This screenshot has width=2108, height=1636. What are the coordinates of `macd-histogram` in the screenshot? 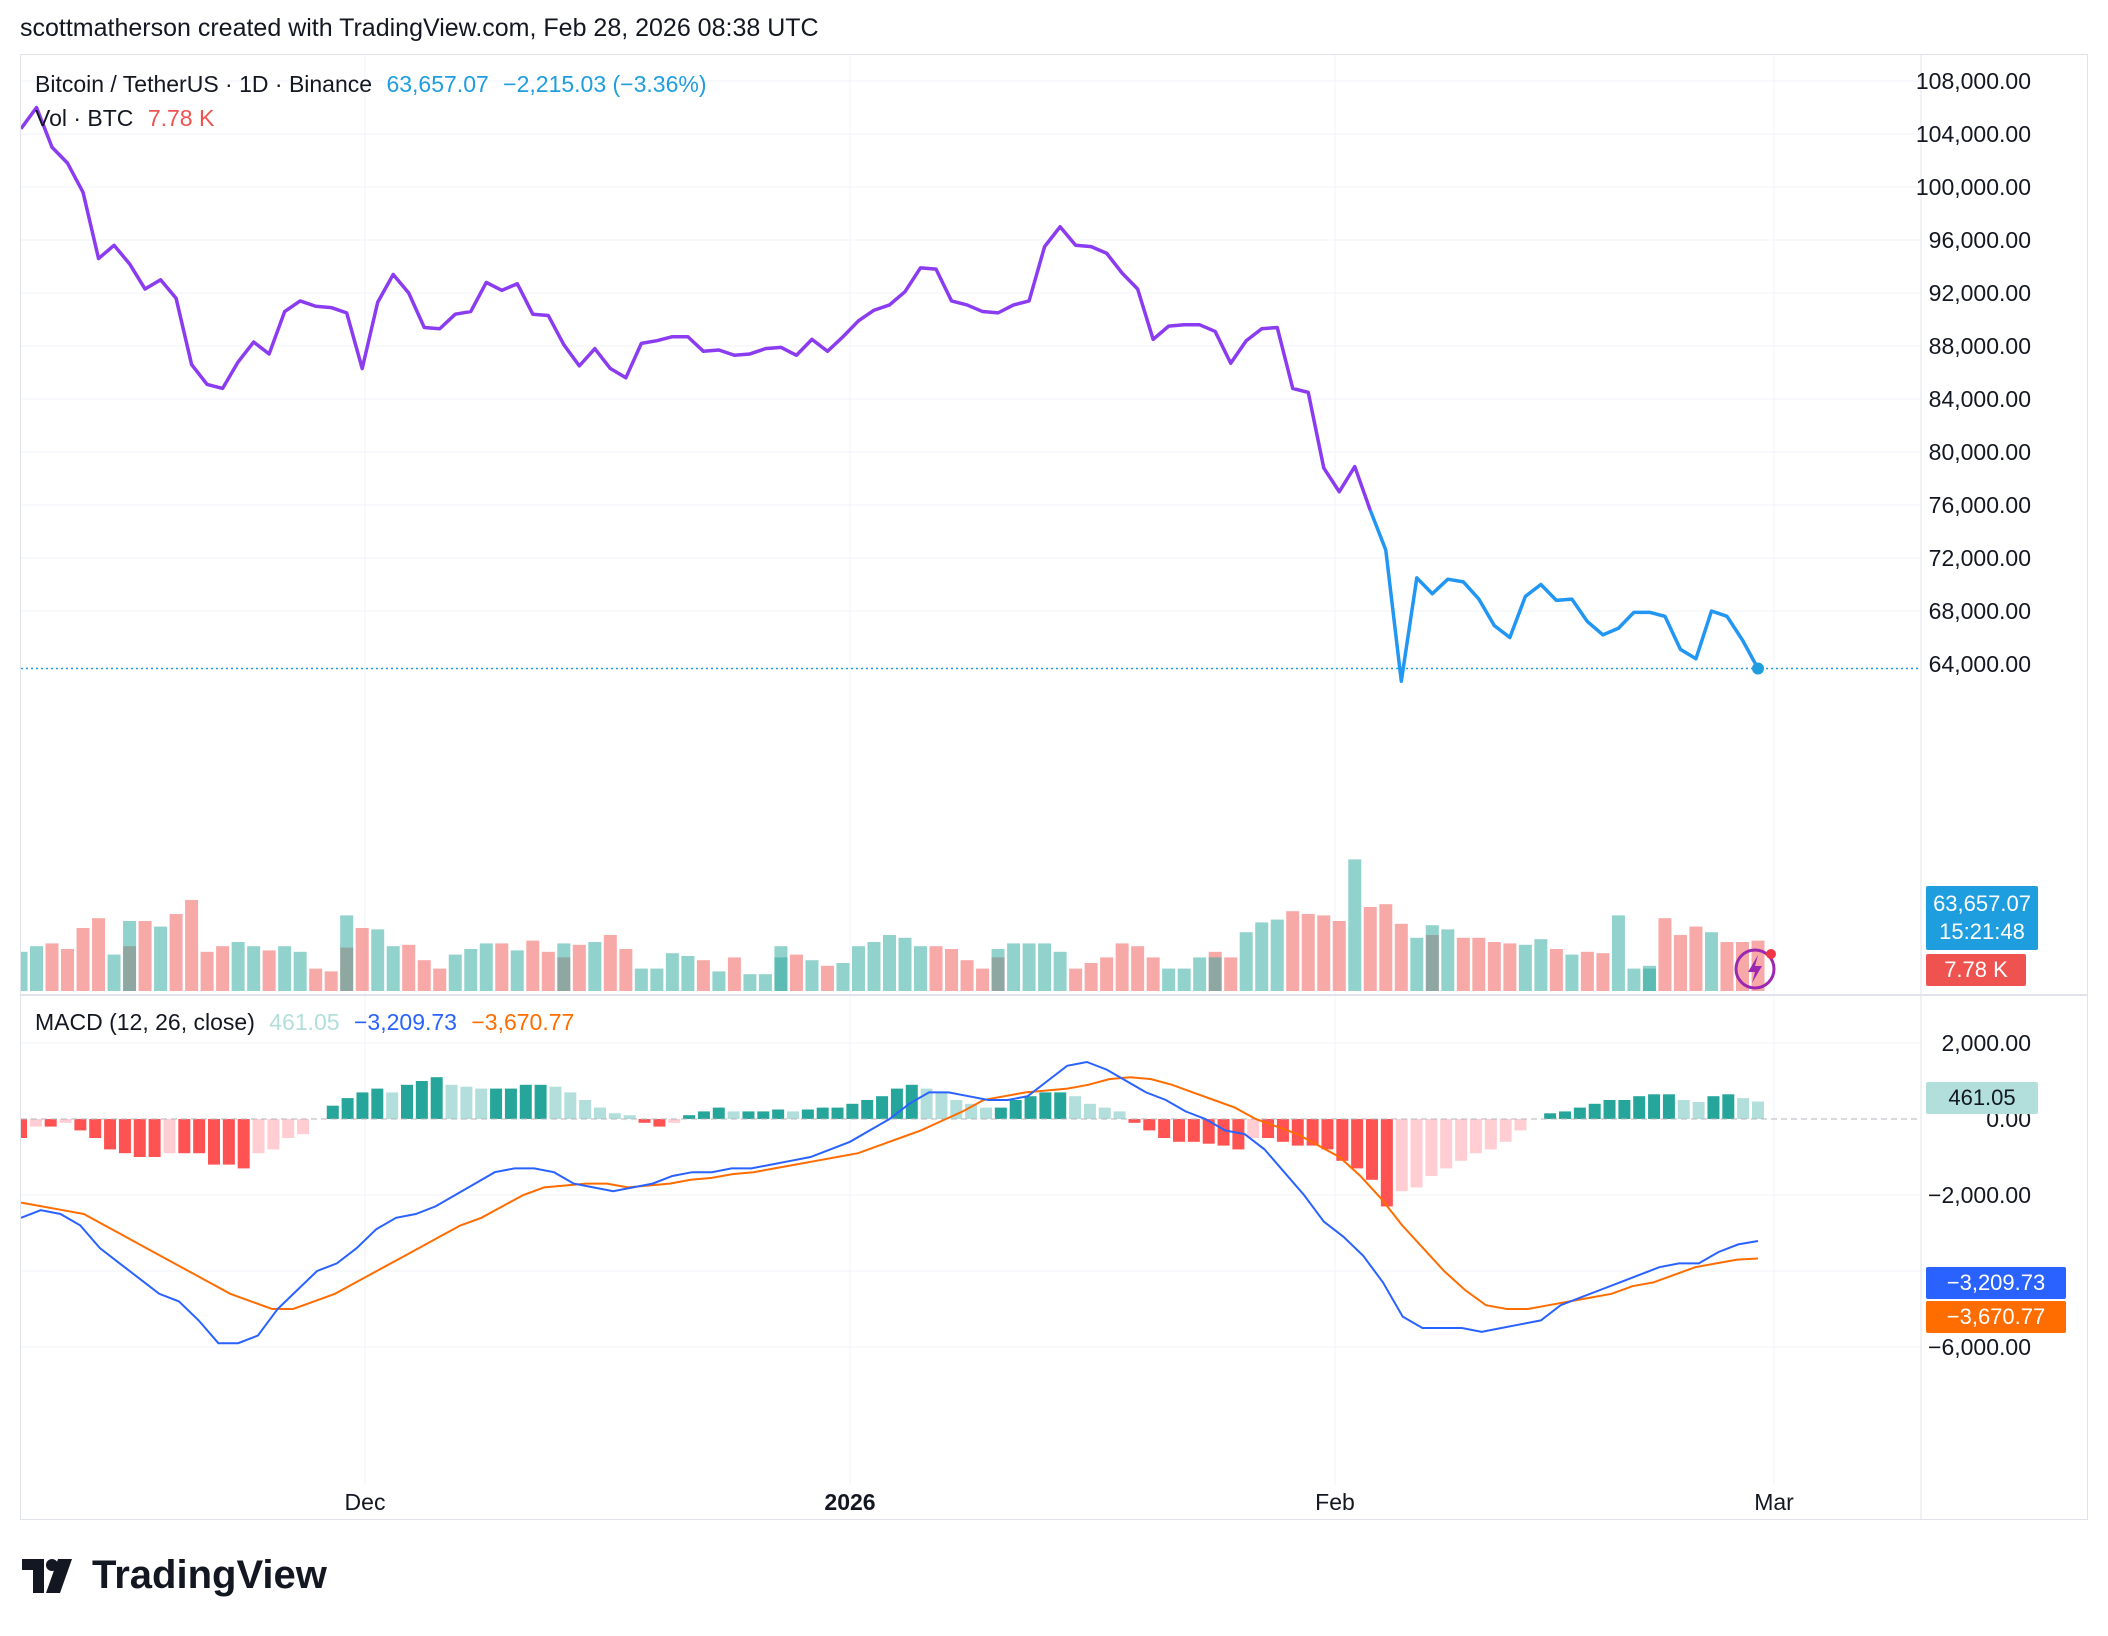 It's located at (892, 1142).